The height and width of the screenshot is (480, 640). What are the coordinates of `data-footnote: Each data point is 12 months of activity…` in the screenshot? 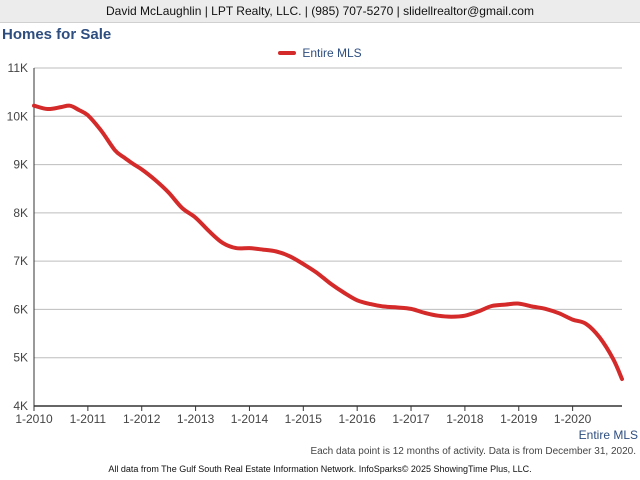 It's located at (473, 451).